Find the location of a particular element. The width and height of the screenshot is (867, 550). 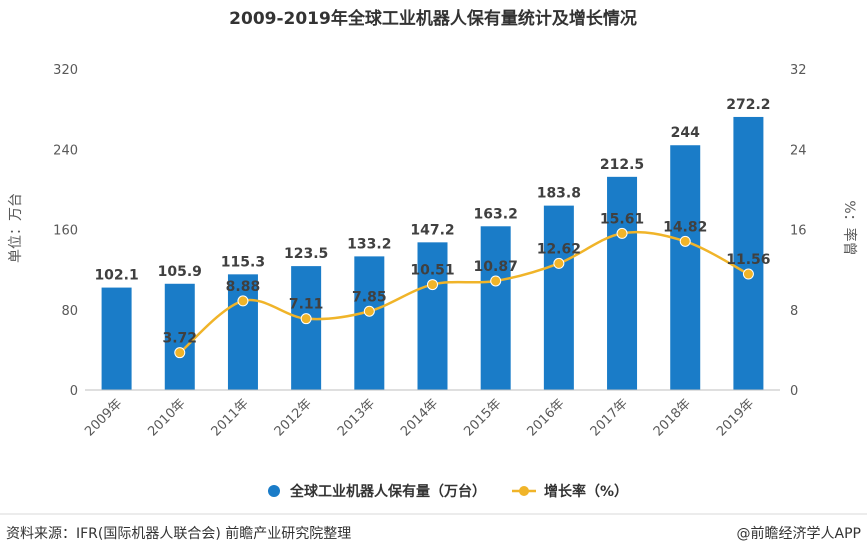

legend-bar-marker is located at coordinates (274, 491).